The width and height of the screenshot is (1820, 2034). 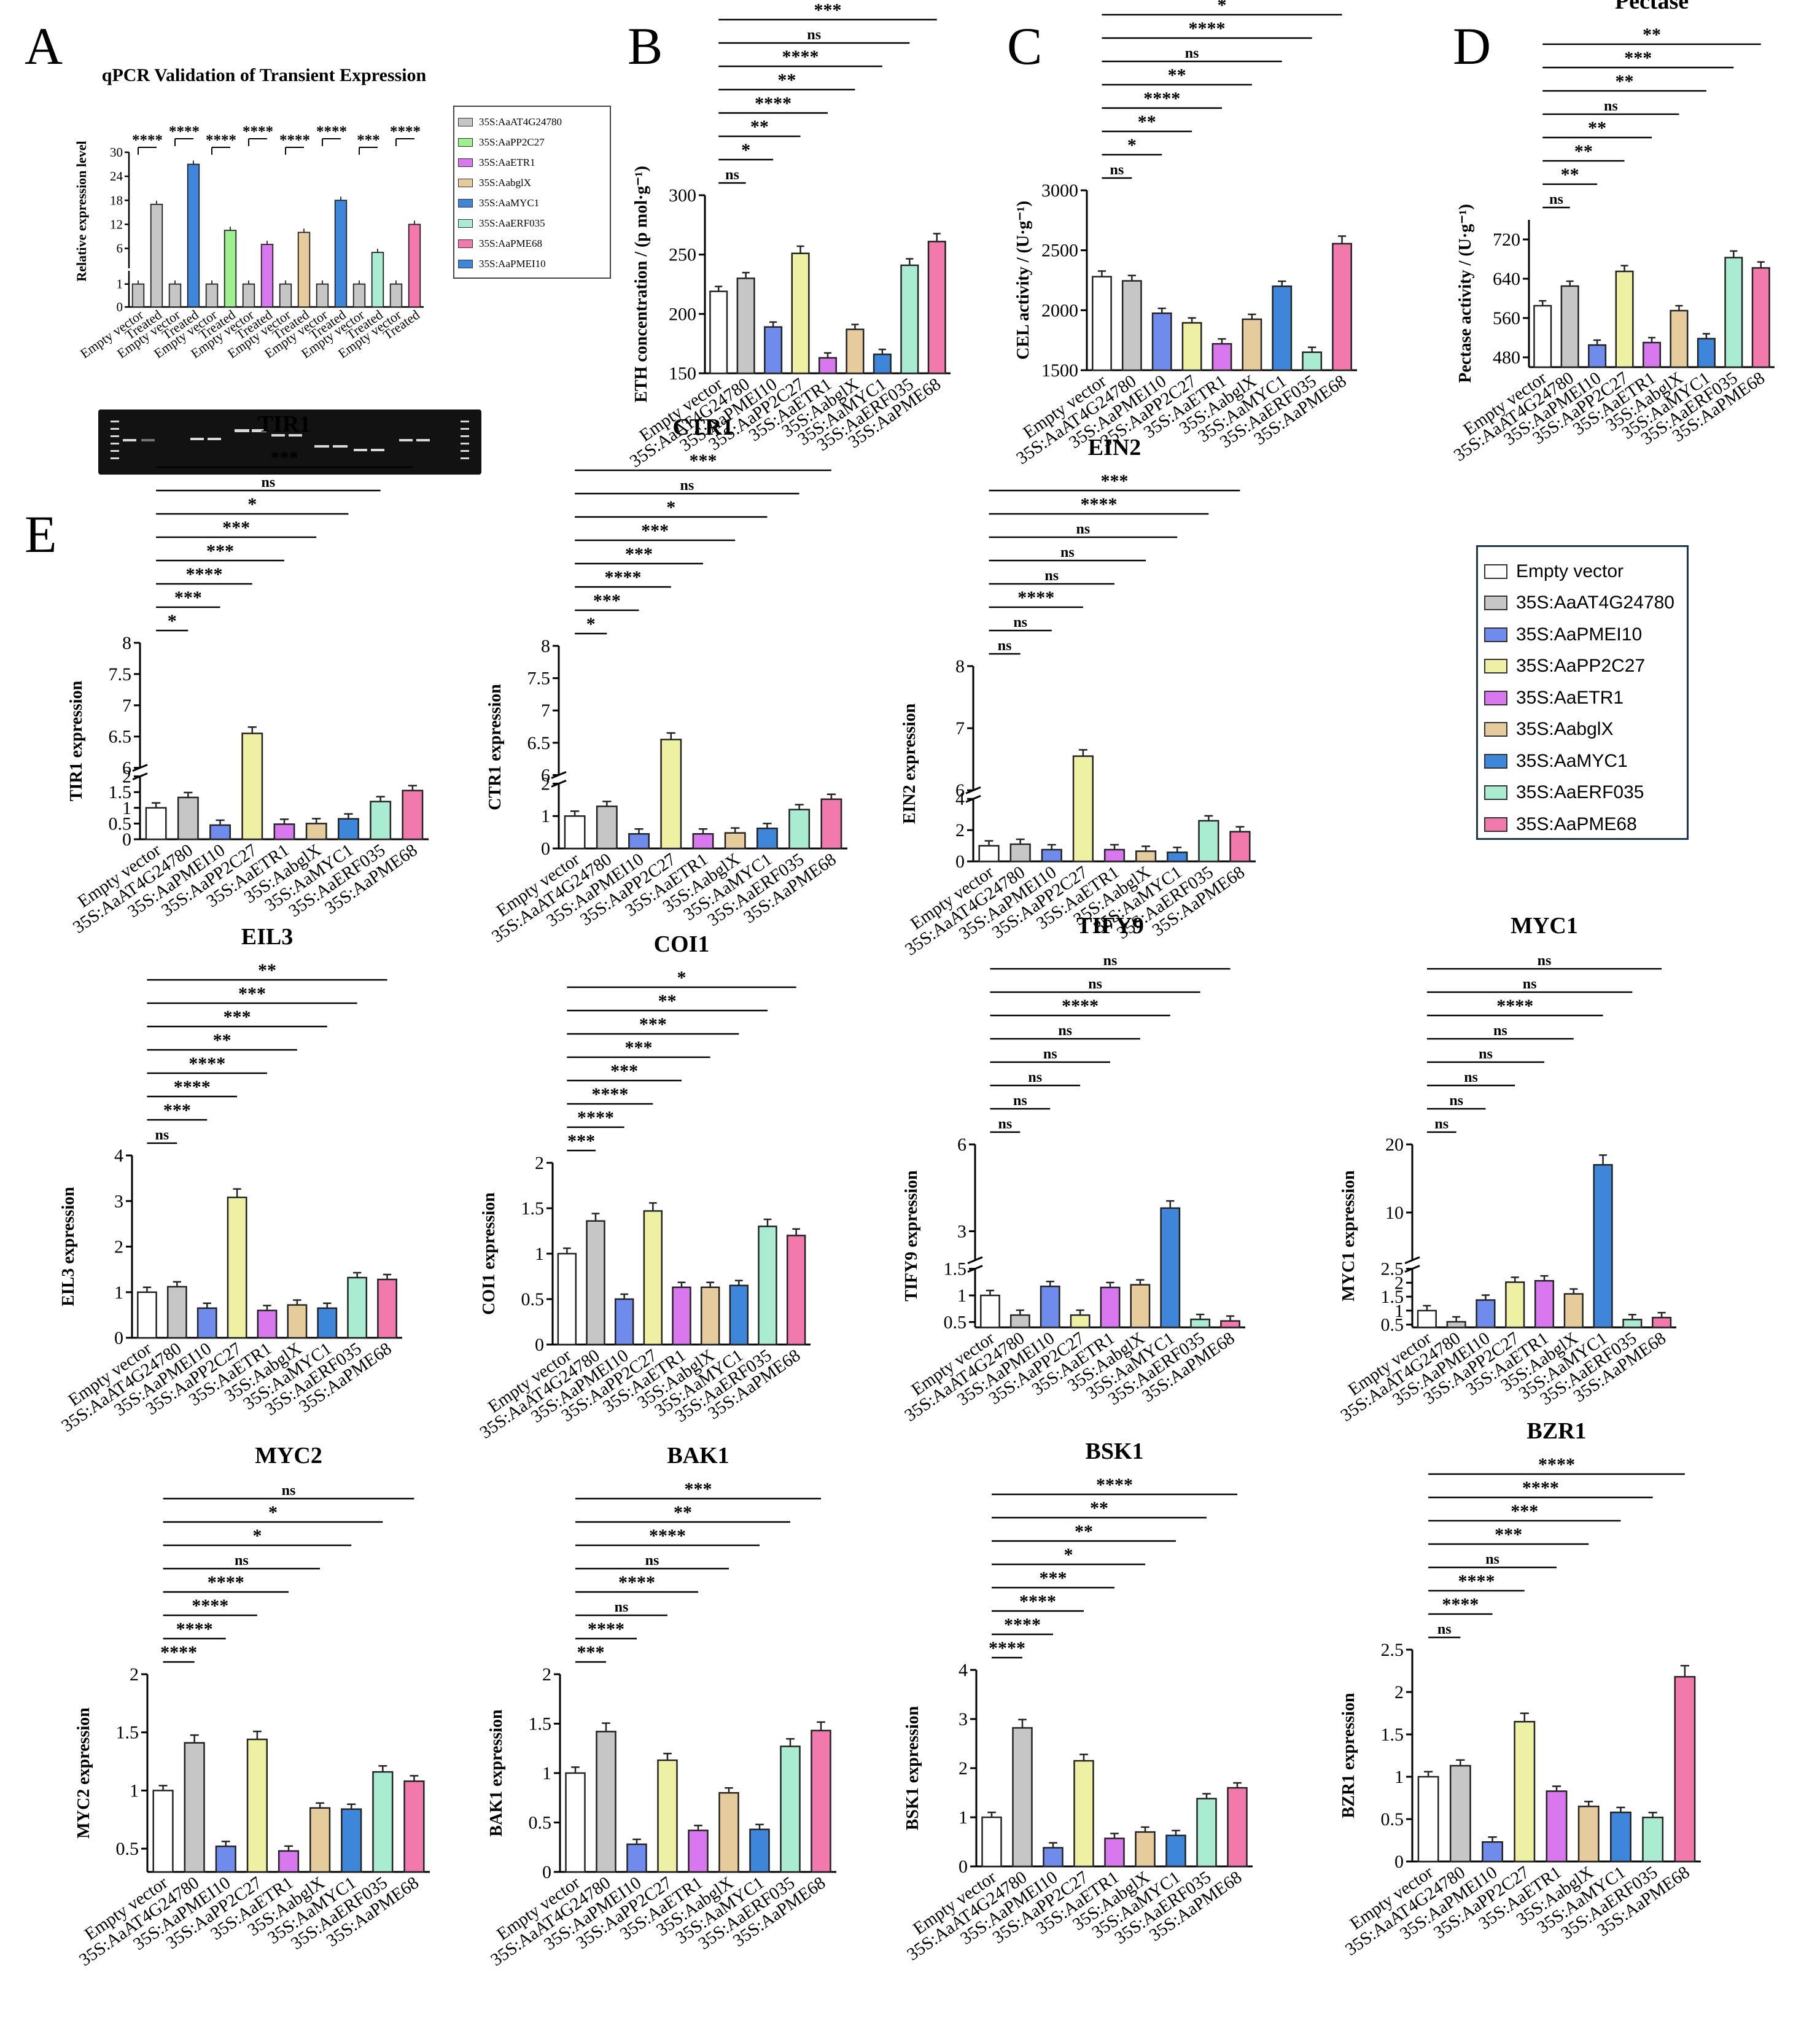 I want to click on y-tick-label: 6.5, so click(x=539, y=743).